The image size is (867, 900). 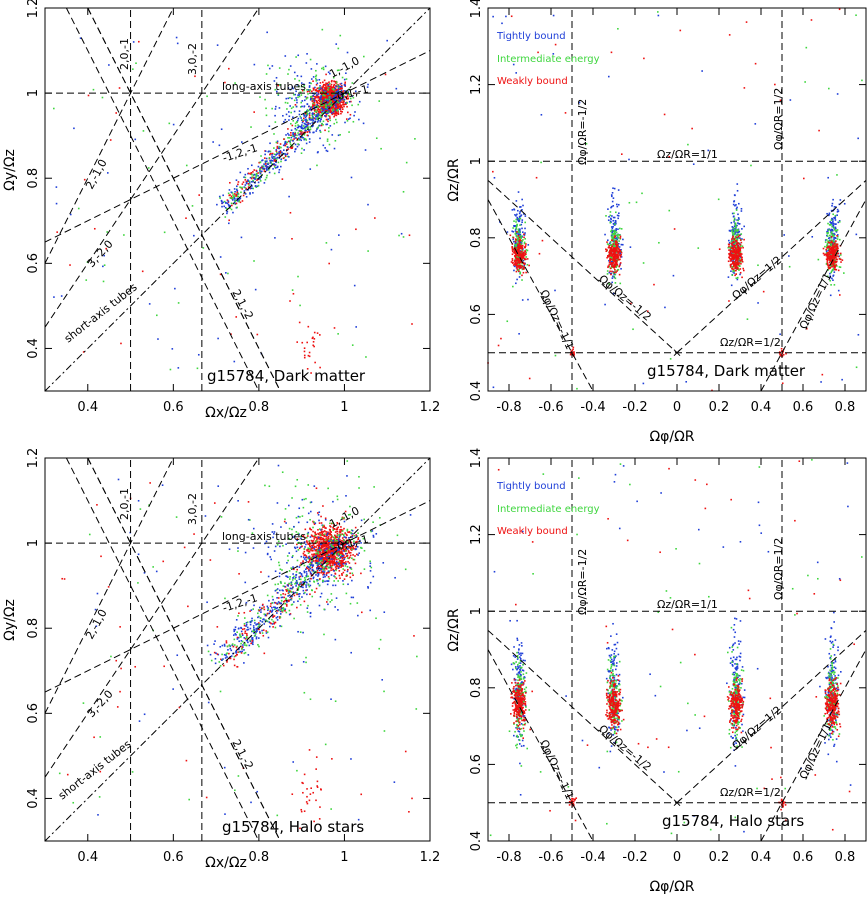 What do you see at coordinates (454, 179) in the screenshot?
I see `y-axis-label: Ωz/ΩR` at bounding box center [454, 179].